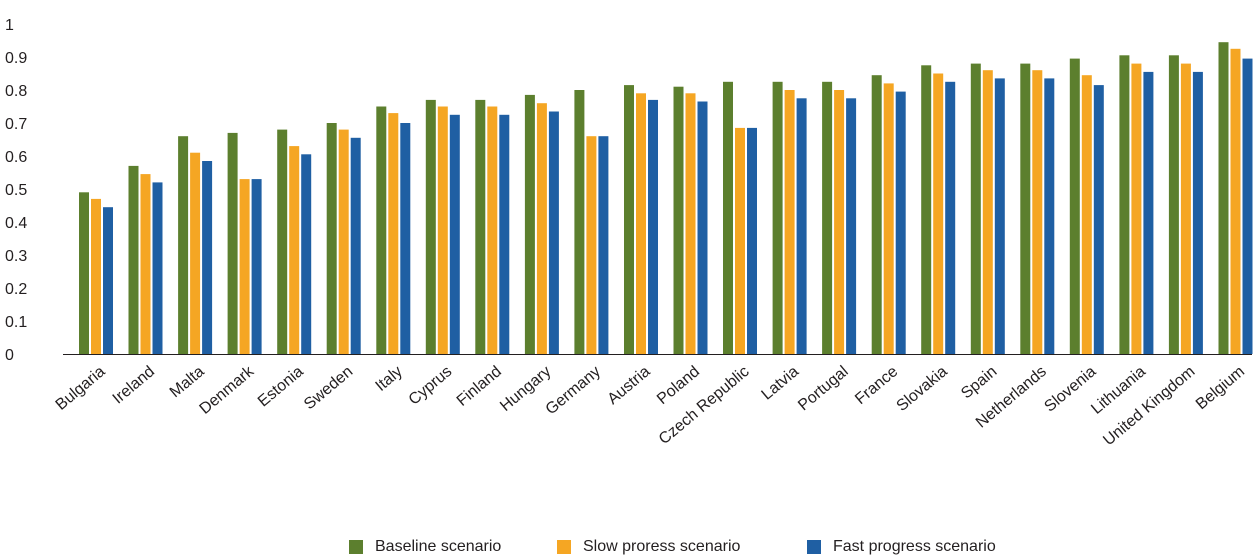  I want to click on y-tick-label: 0.7, so click(16, 124).